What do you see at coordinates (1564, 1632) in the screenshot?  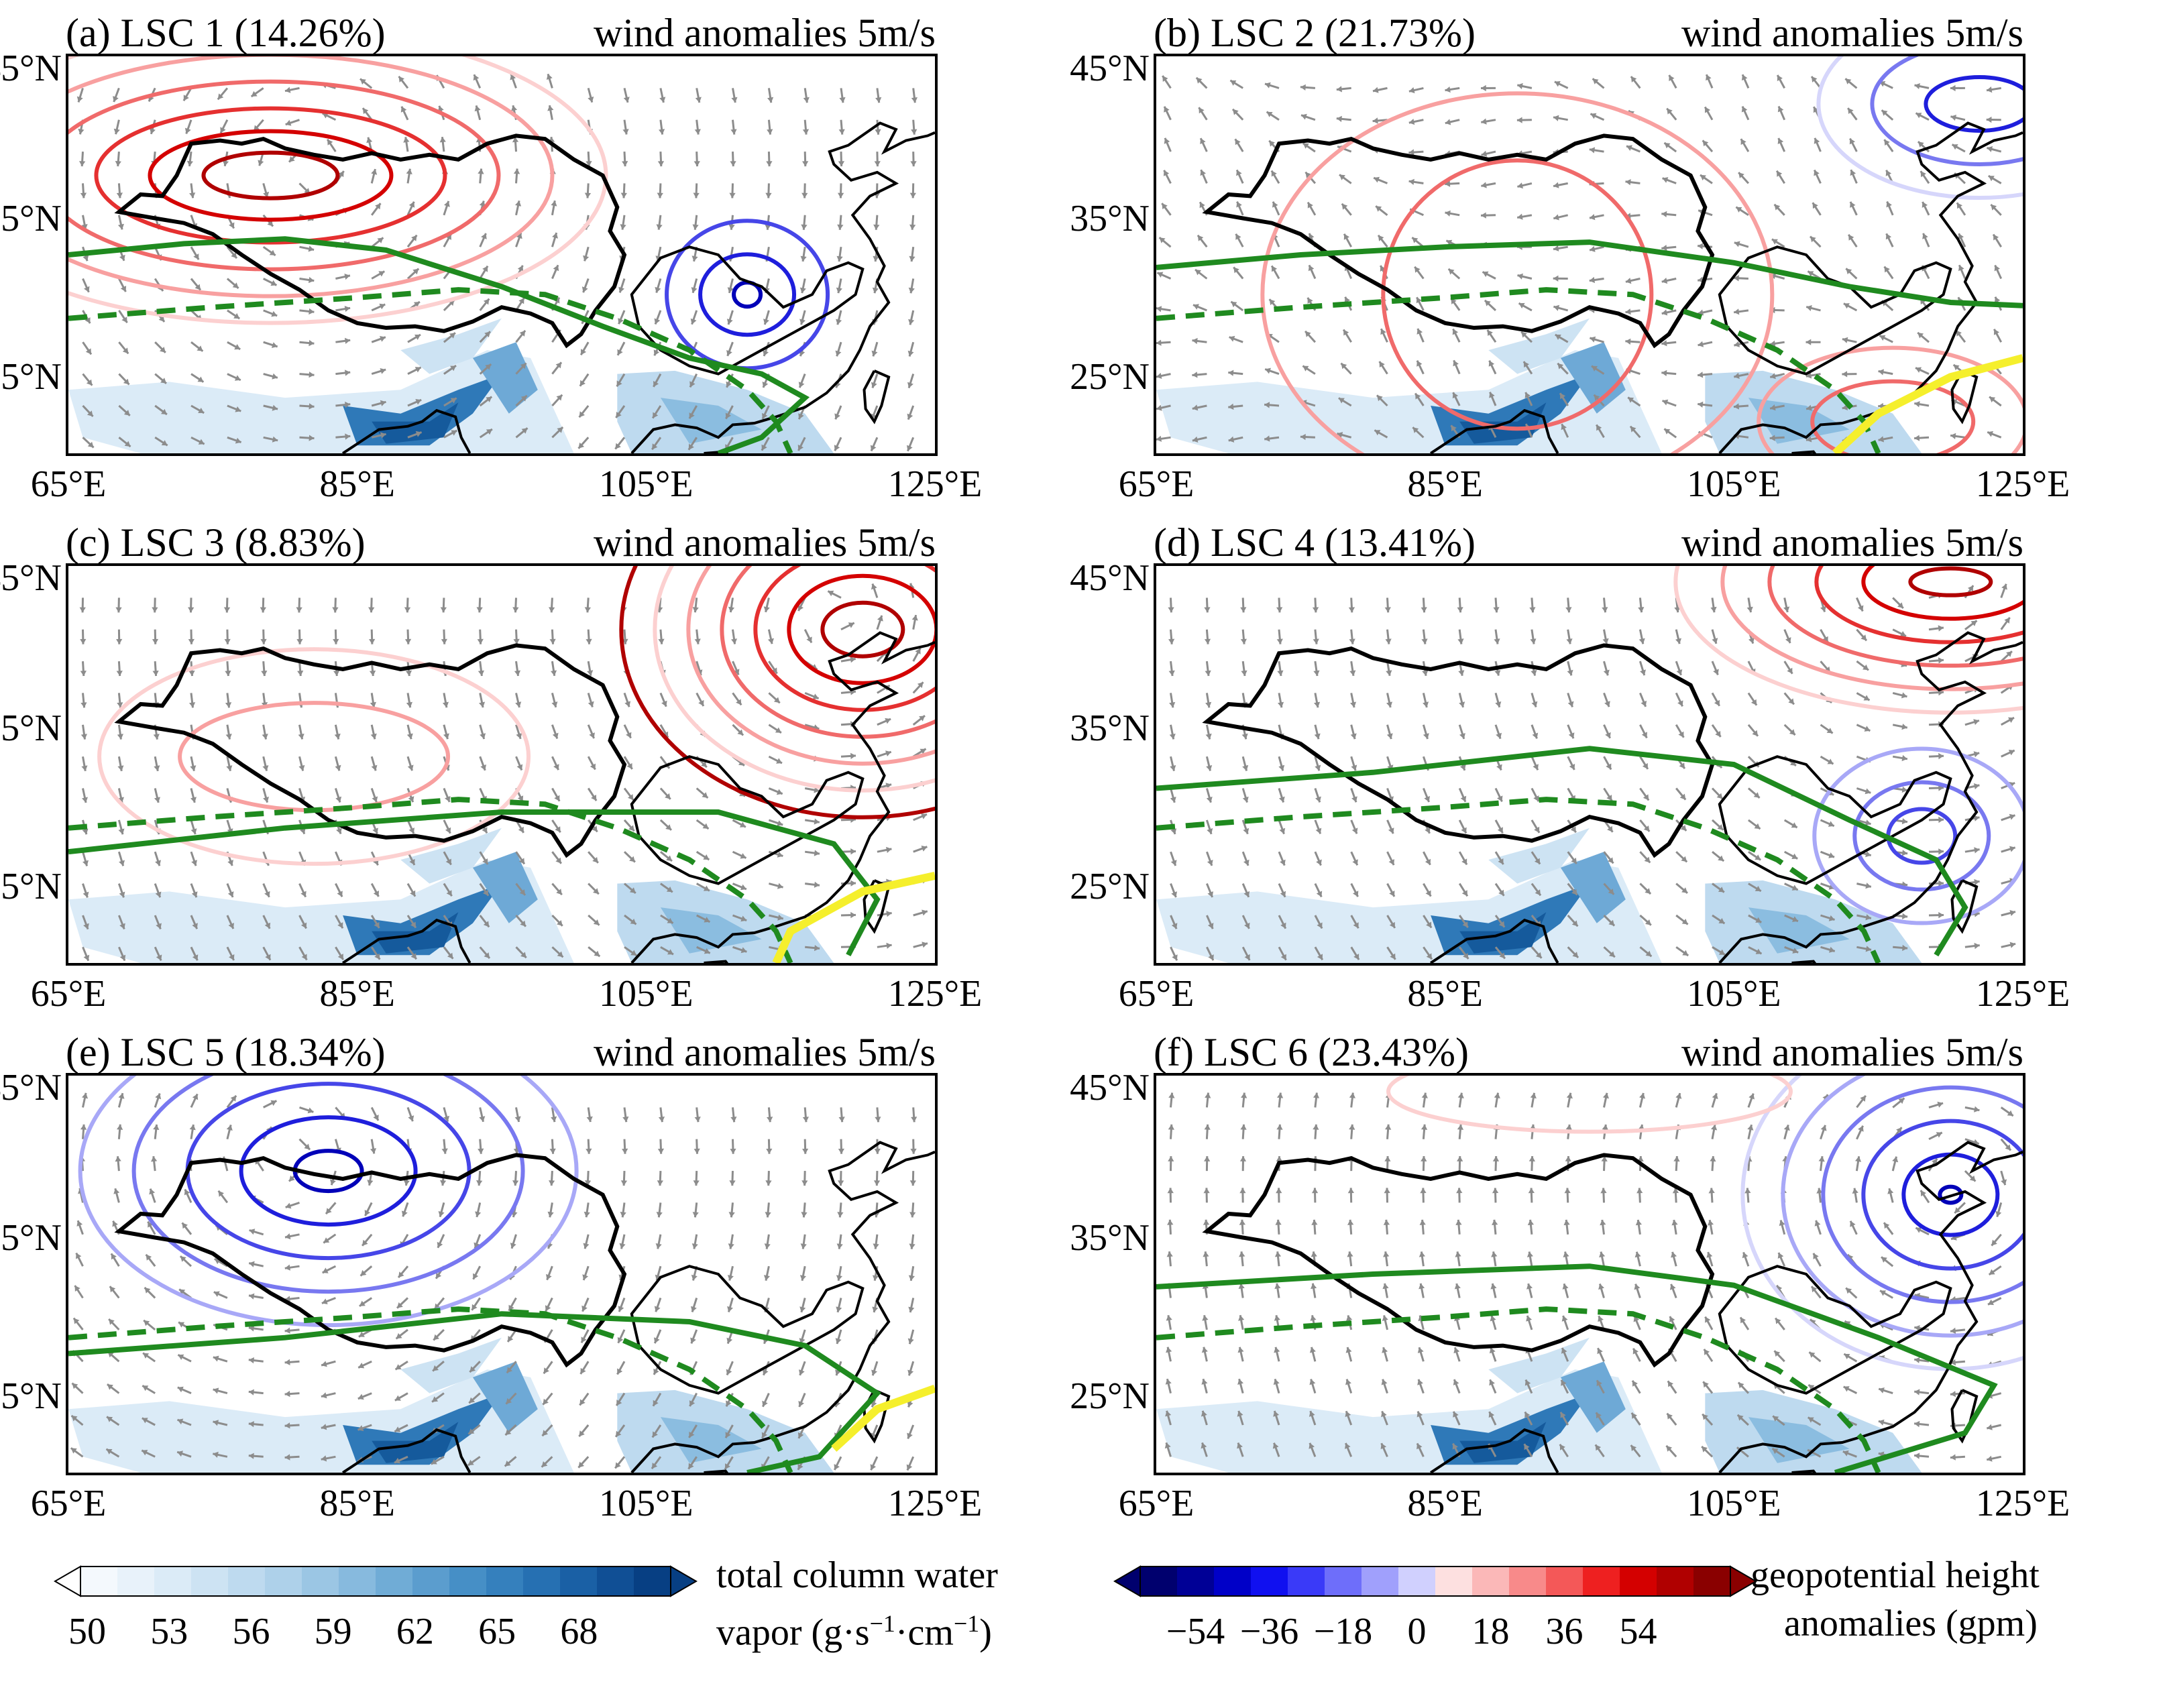 I see `colorbar-tick-label: 36` at bounding box center [1564, 1632].